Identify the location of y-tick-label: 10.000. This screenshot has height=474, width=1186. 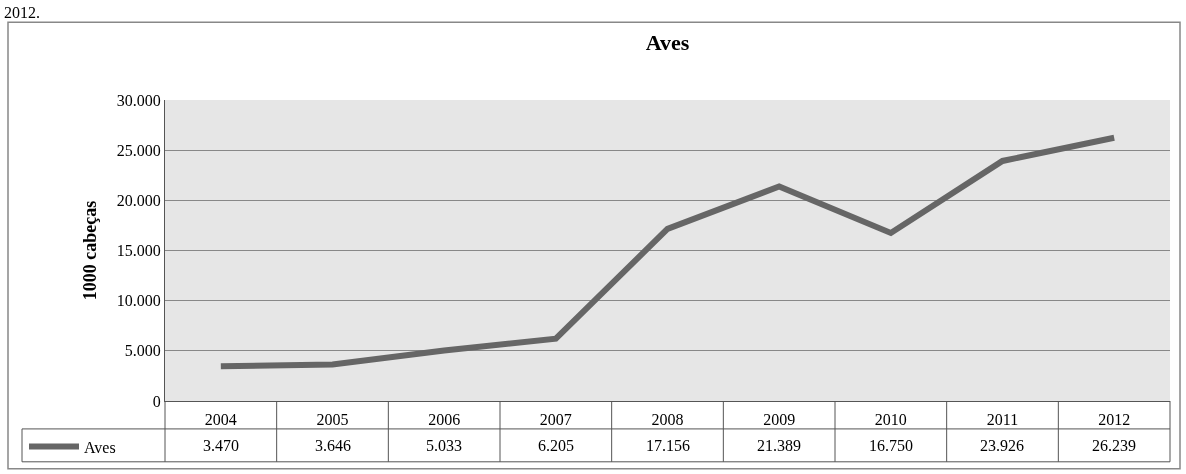
(138, 301).